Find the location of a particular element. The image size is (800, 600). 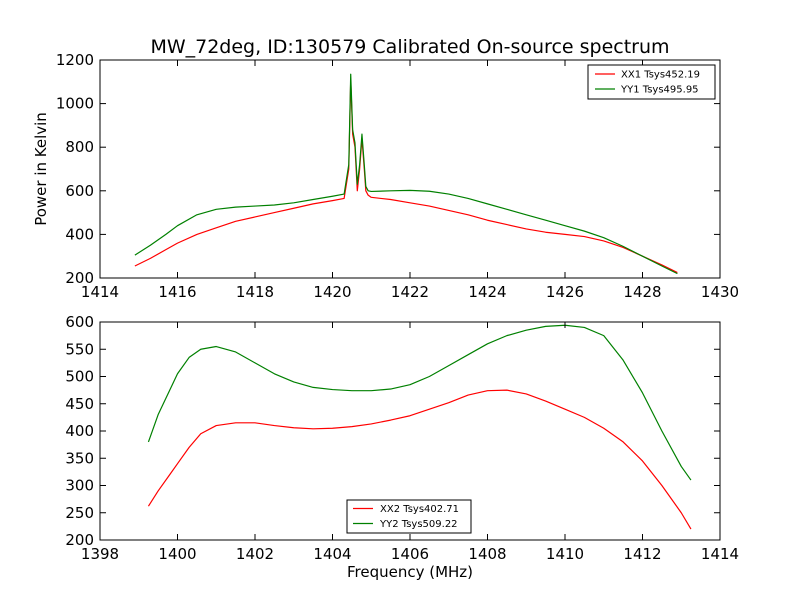

x-tick-label: 1398 is located at coordinates (100, 554).